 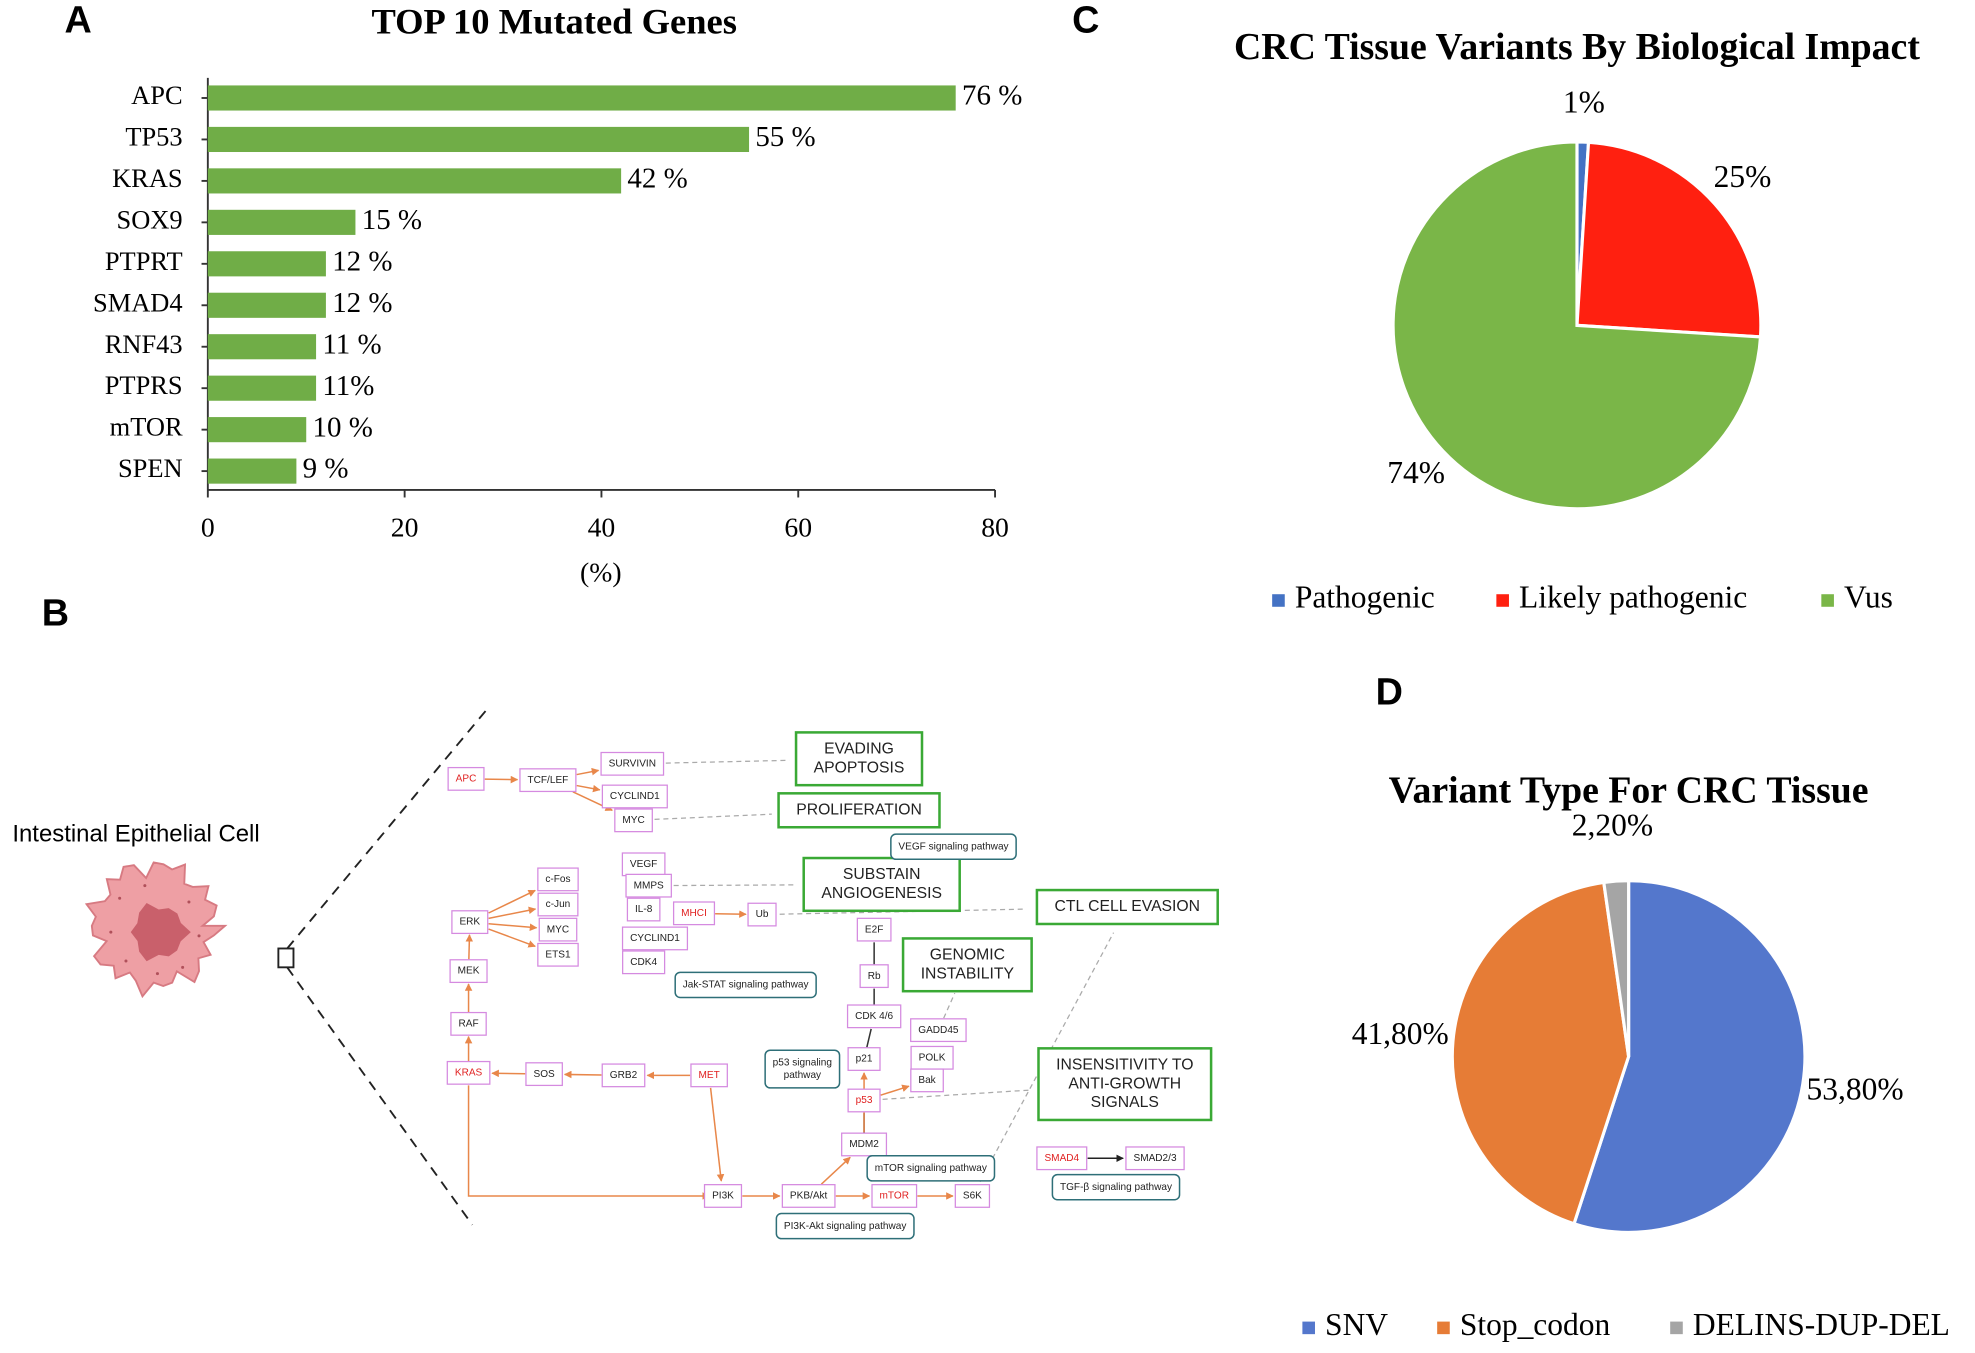 I want to click on diagram-node: KRAS, so click(x=468, y=1072).